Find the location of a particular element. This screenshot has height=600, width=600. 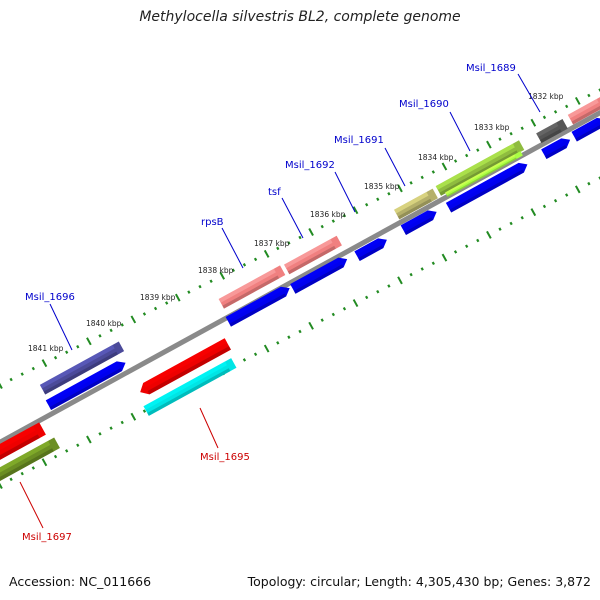

gene-label: rpsB is located at coordinates (212, 222).